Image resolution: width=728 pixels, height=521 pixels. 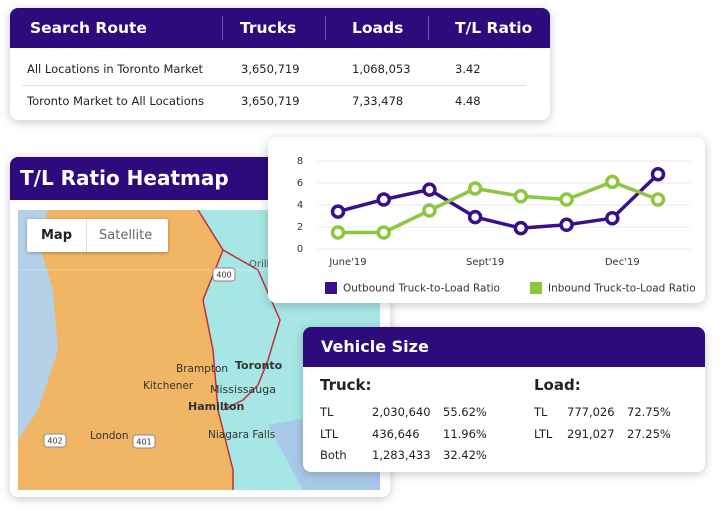 I want to click on vehicle-size-title: Vehicle Size, so click(x=375, y=346).